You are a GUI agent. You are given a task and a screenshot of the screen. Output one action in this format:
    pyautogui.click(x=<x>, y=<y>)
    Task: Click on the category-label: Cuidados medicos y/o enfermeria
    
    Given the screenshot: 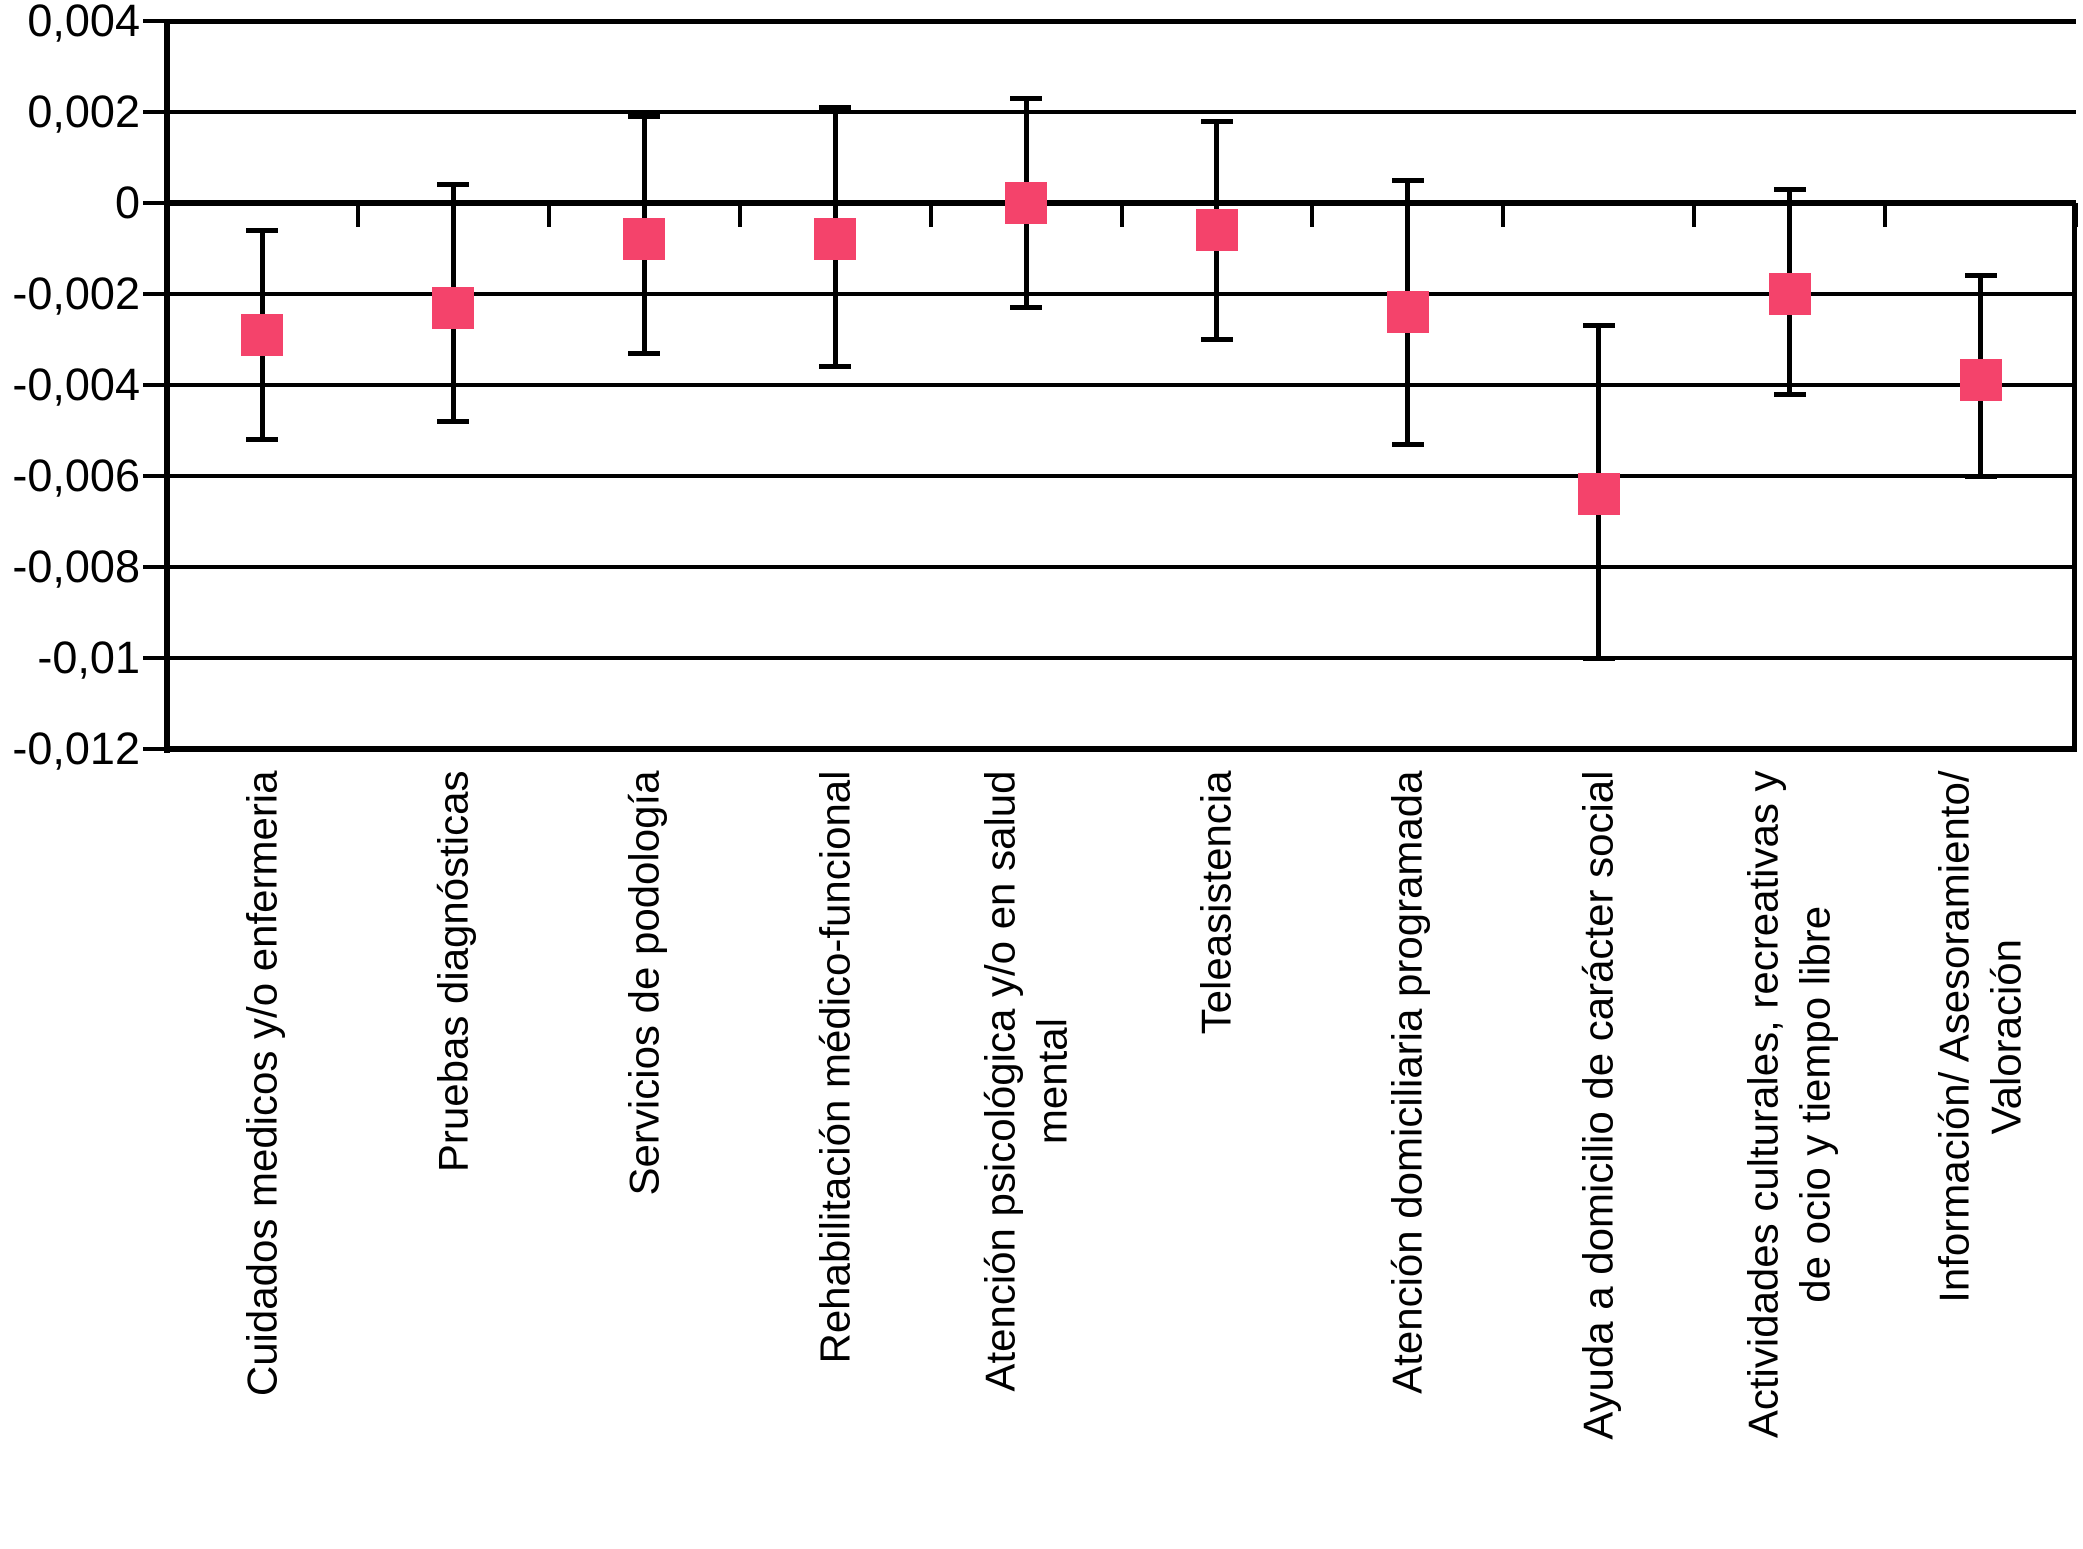 What is the action you would take?
    pyautogui.click(x=262, y=1159)
    